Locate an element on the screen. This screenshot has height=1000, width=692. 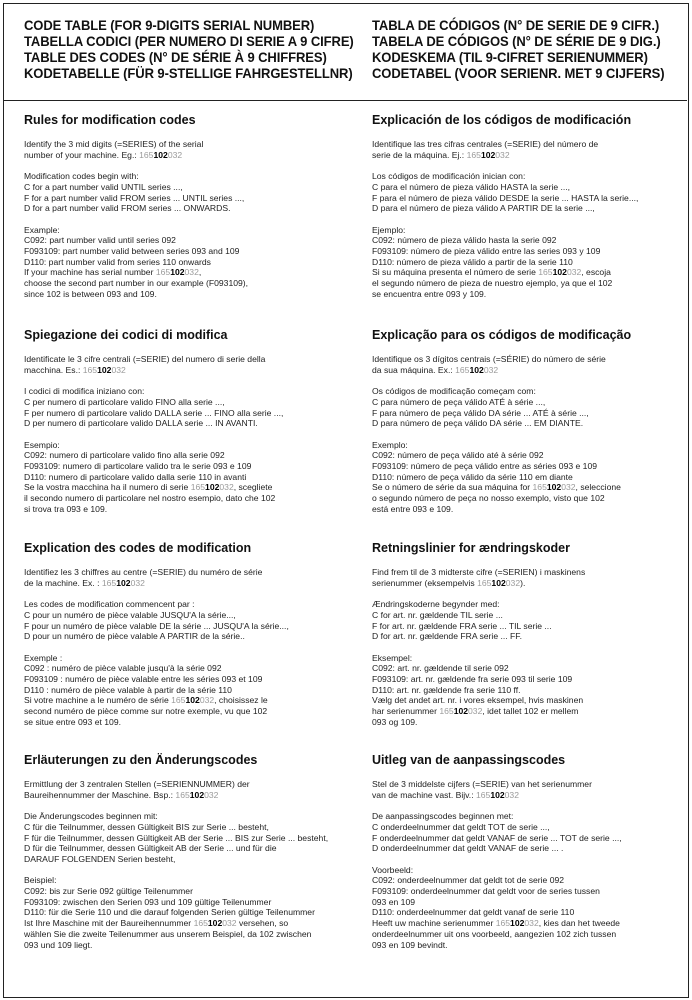
text-before: Baureihennummer der Maschine. Bsp.: is located at coordinates (100, 794).